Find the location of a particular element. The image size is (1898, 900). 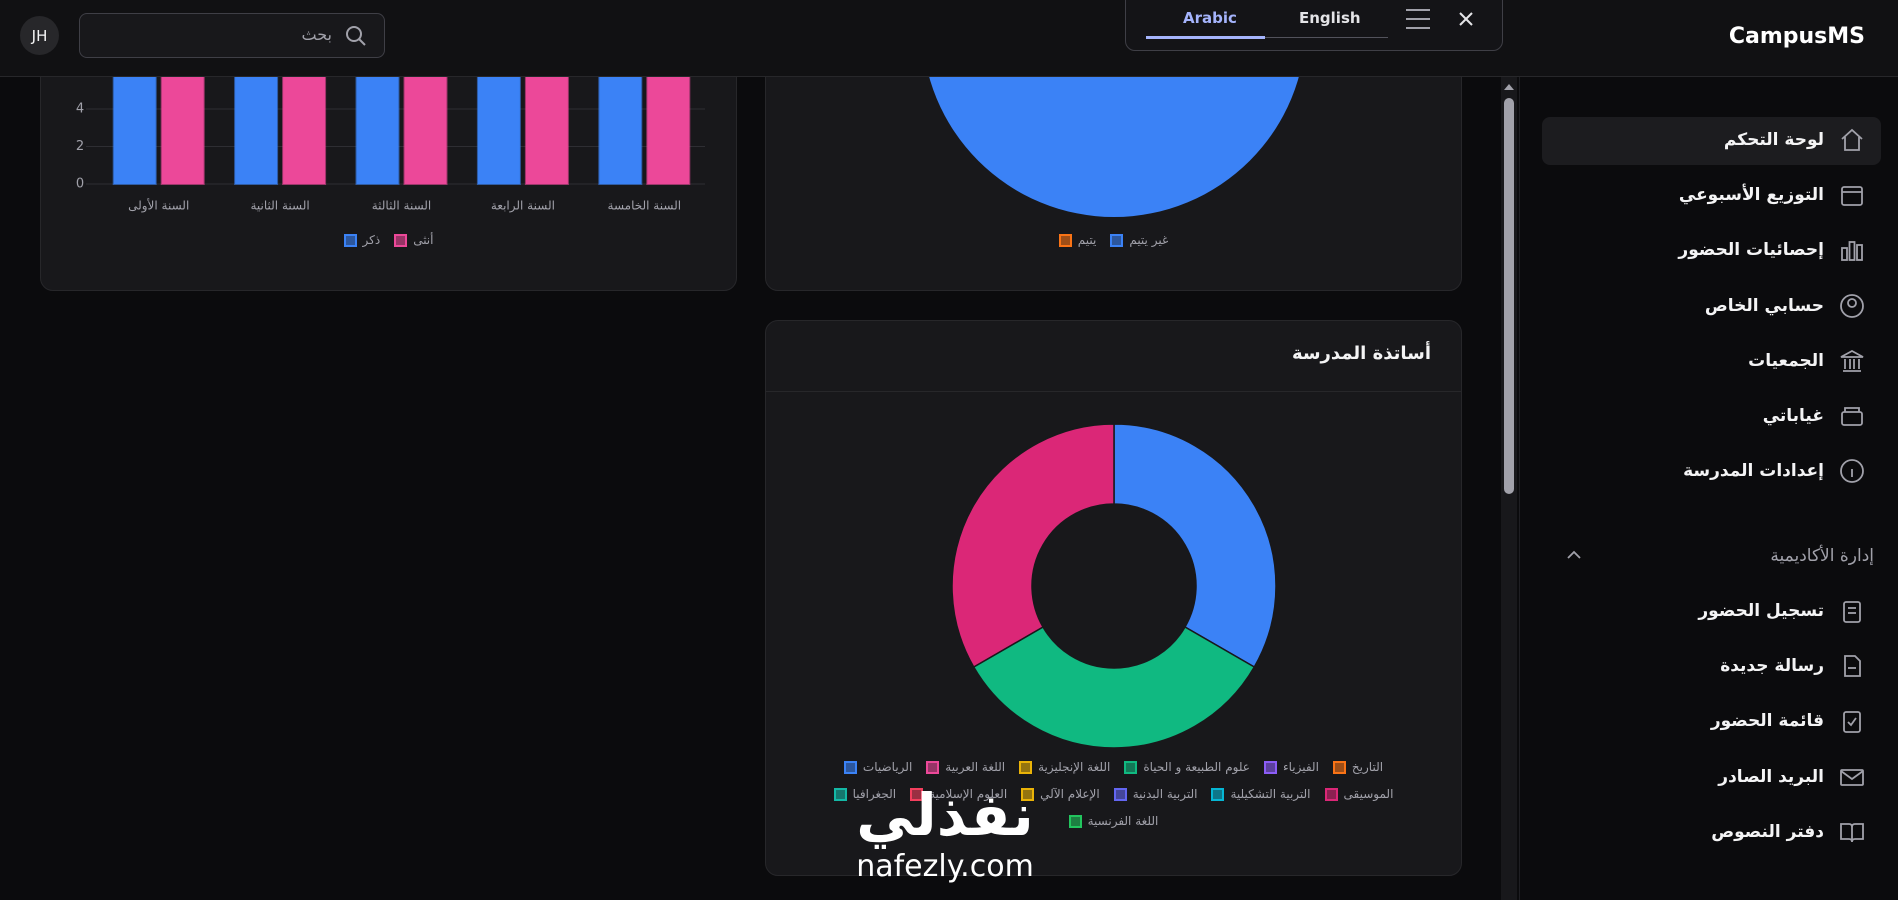

legend-item: التربية البدنية is located at coordinates (1155, 794).